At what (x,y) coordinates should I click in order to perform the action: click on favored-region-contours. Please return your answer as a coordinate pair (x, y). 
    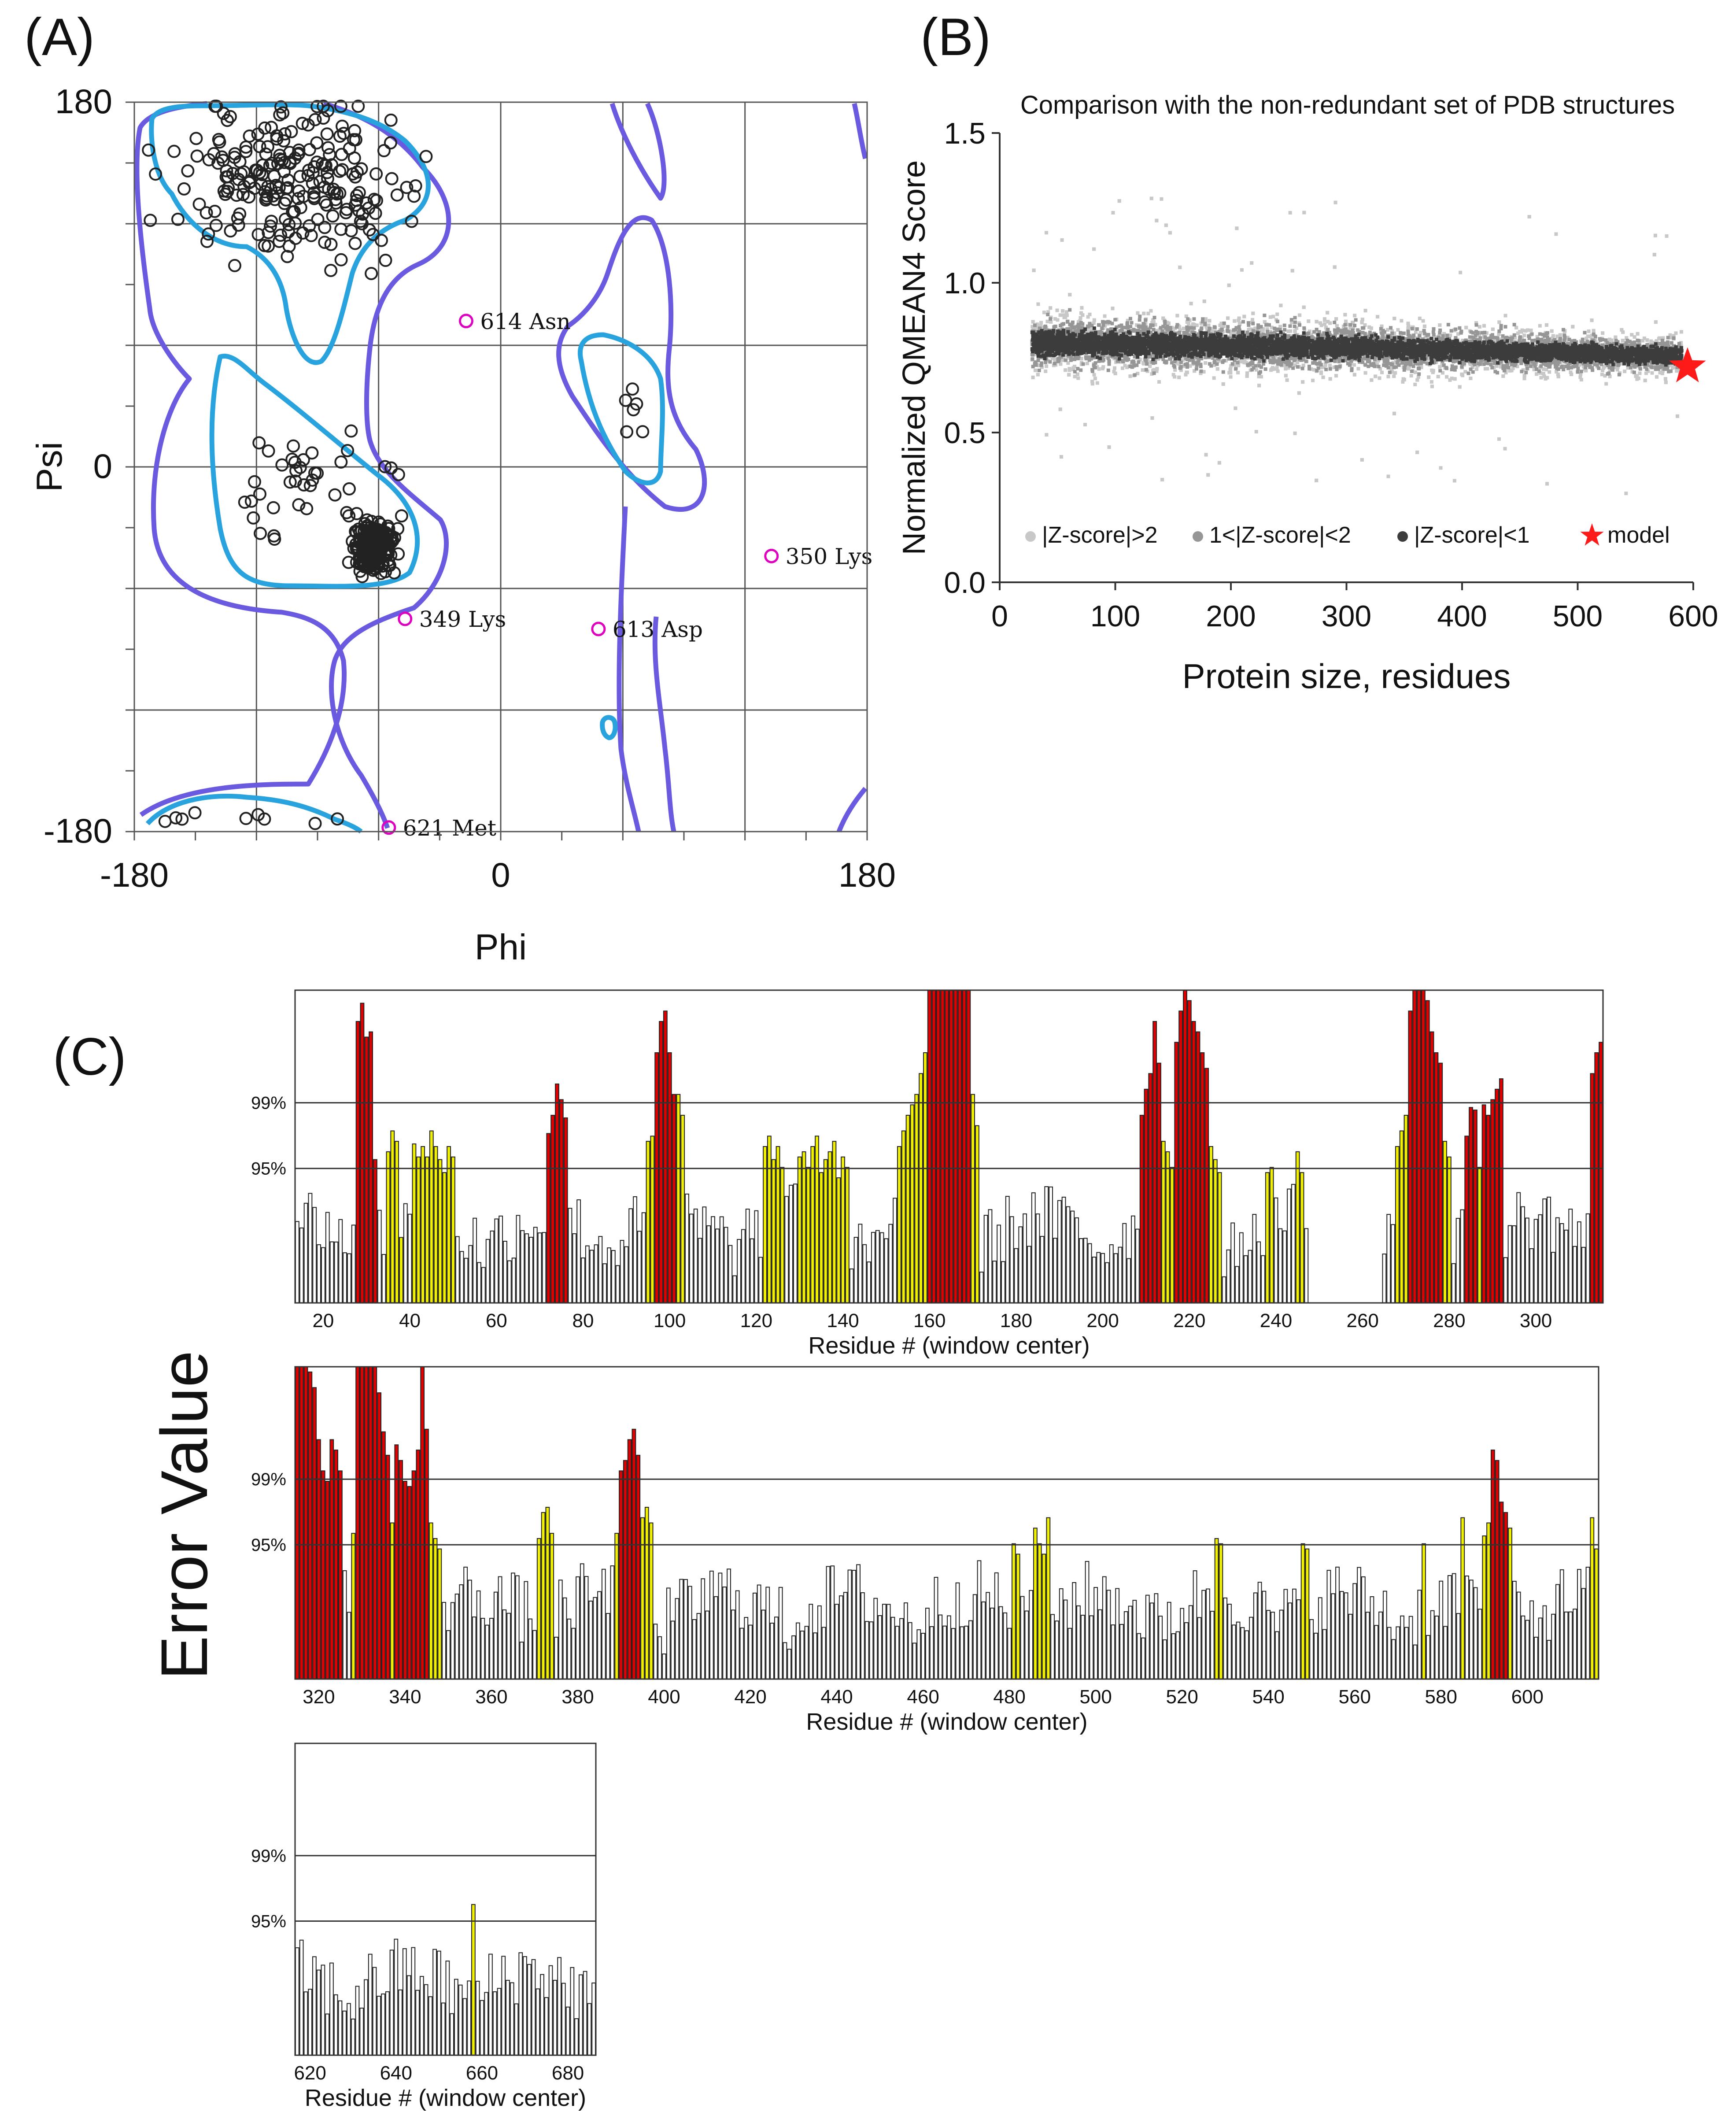
    Looking at the image, I should click on (405, 468).